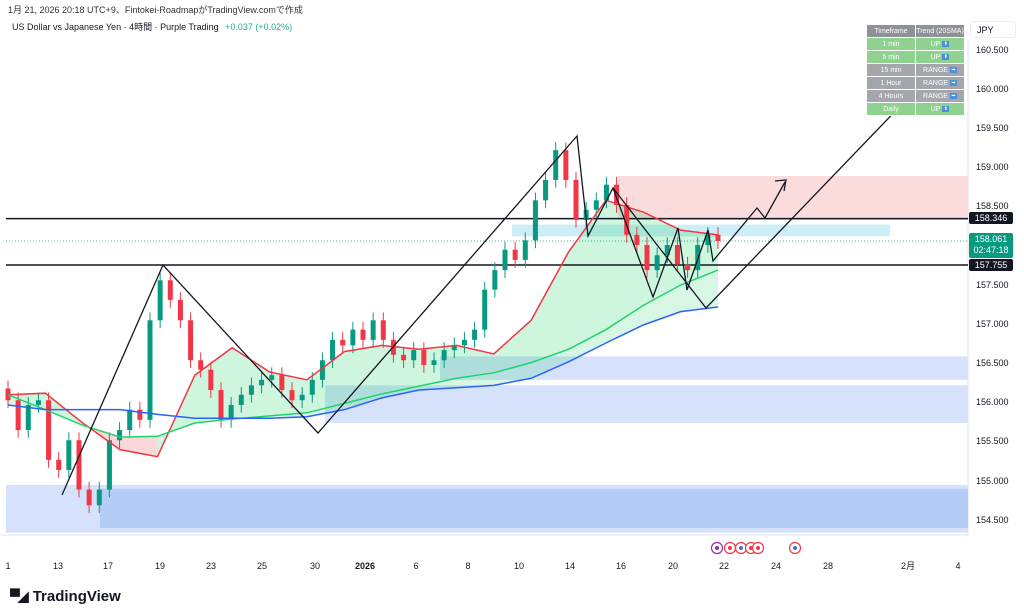  I want to click on tradingview-logo-icon: ▀◢, so click(19, 596).